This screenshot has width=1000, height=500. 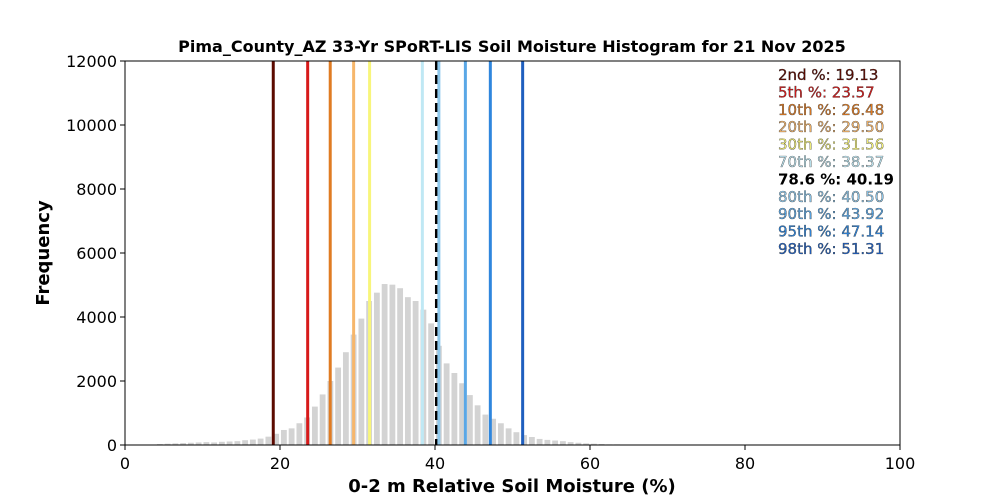 What do you see at coordinates (828, 75) in the screenshot?
I see `percentile-label: 2nd %: 19.13` at bounding box center [828, 75].